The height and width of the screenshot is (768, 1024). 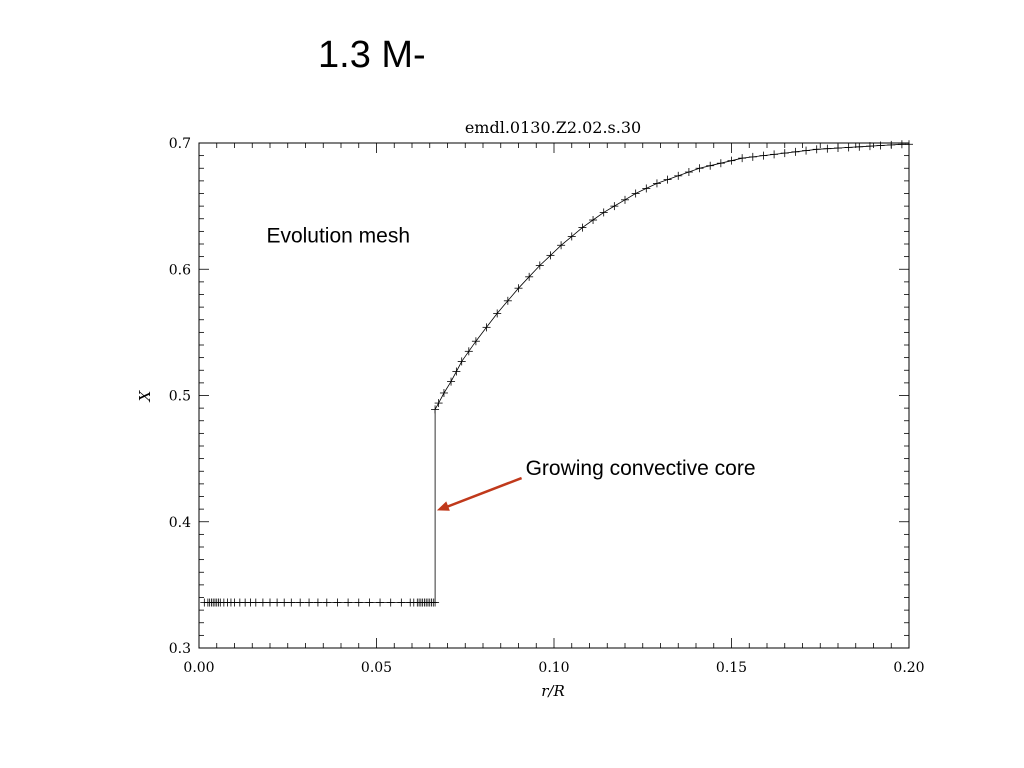 I want to click on annotation-convective-core: Growing convective core, so click(x=641, y=468).